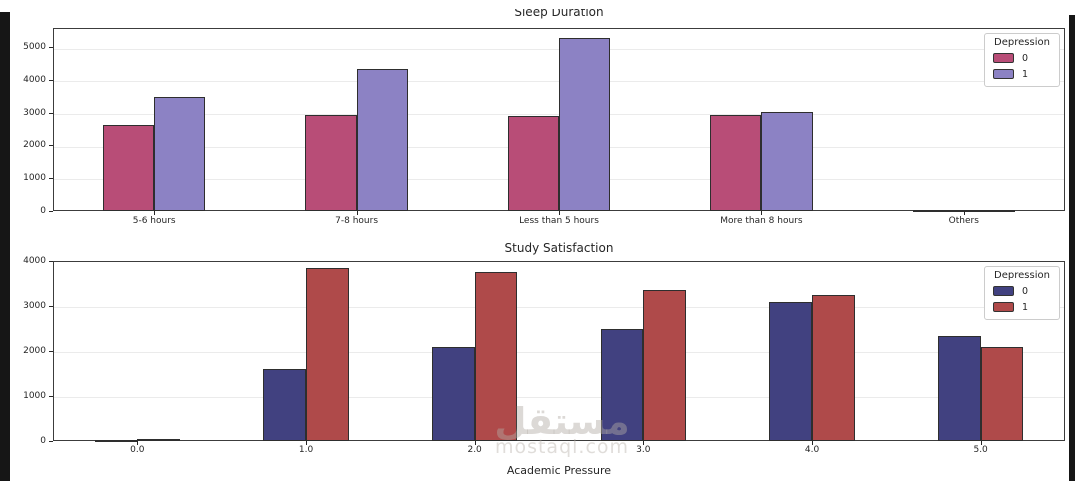  What do you see at coordinates (474, 450) in the screenshot?
I see `x-tick-label: 2.0` at bounding box center [474, 450].